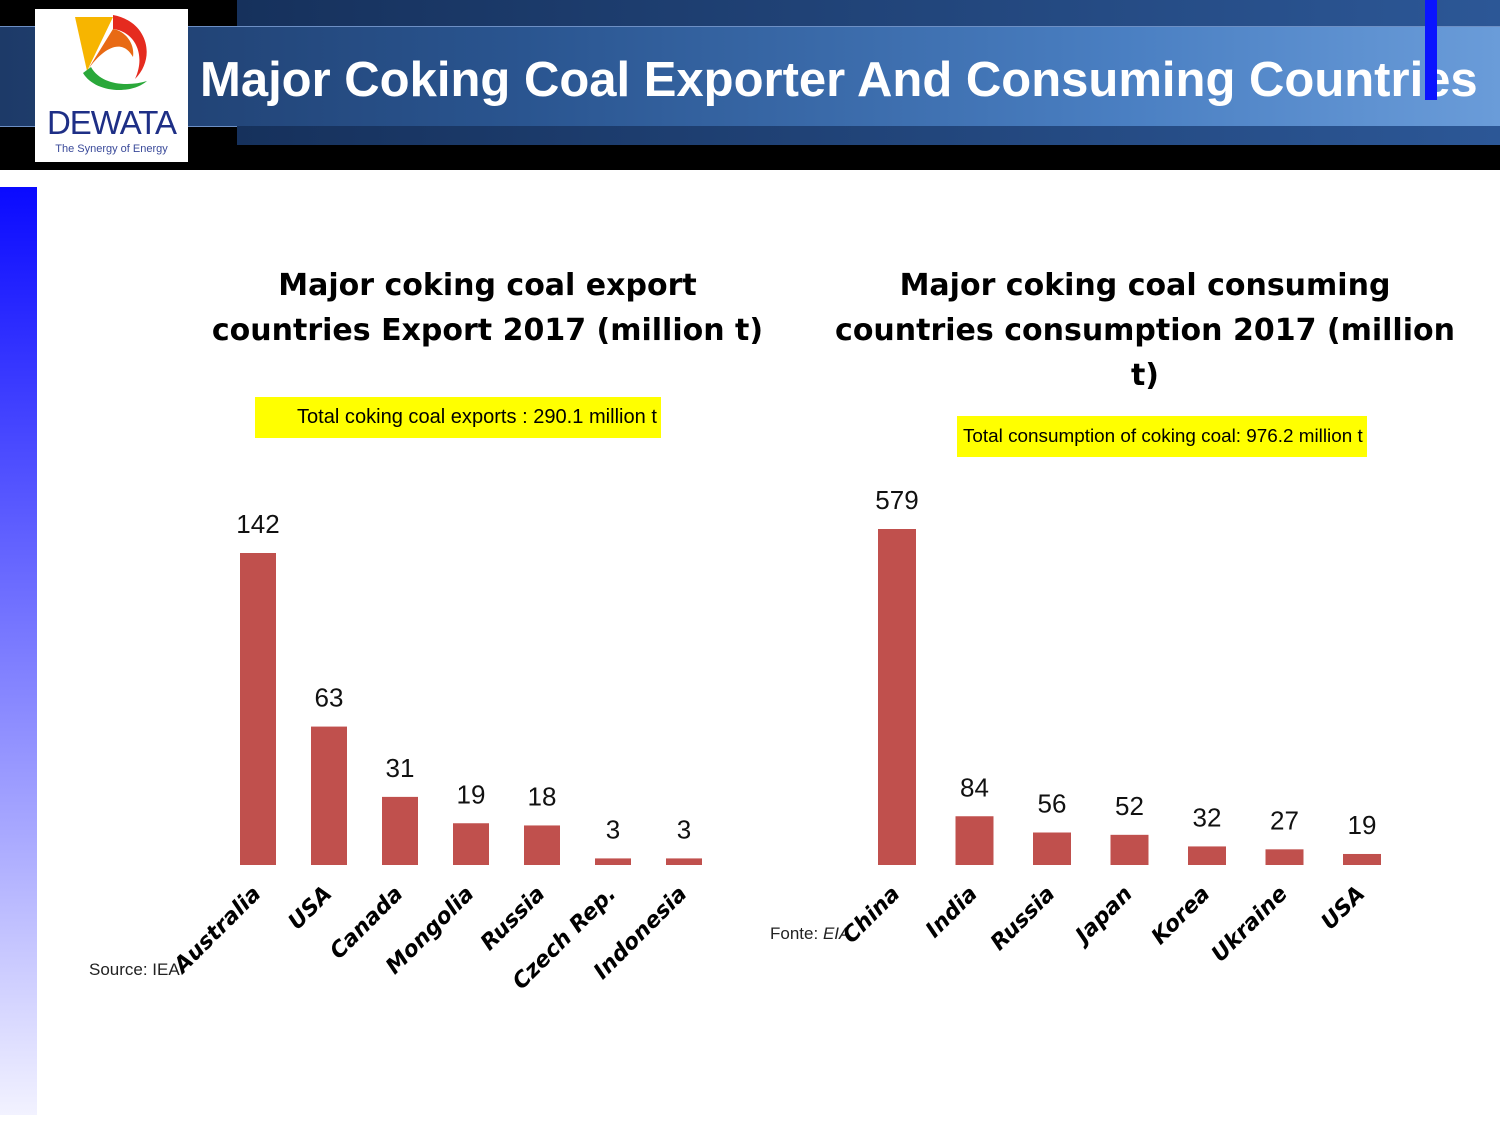  Describe the element at coordinates (111, 149) in the screenshot. I see `logo-tagline: The Synergy of Energy` at that location.